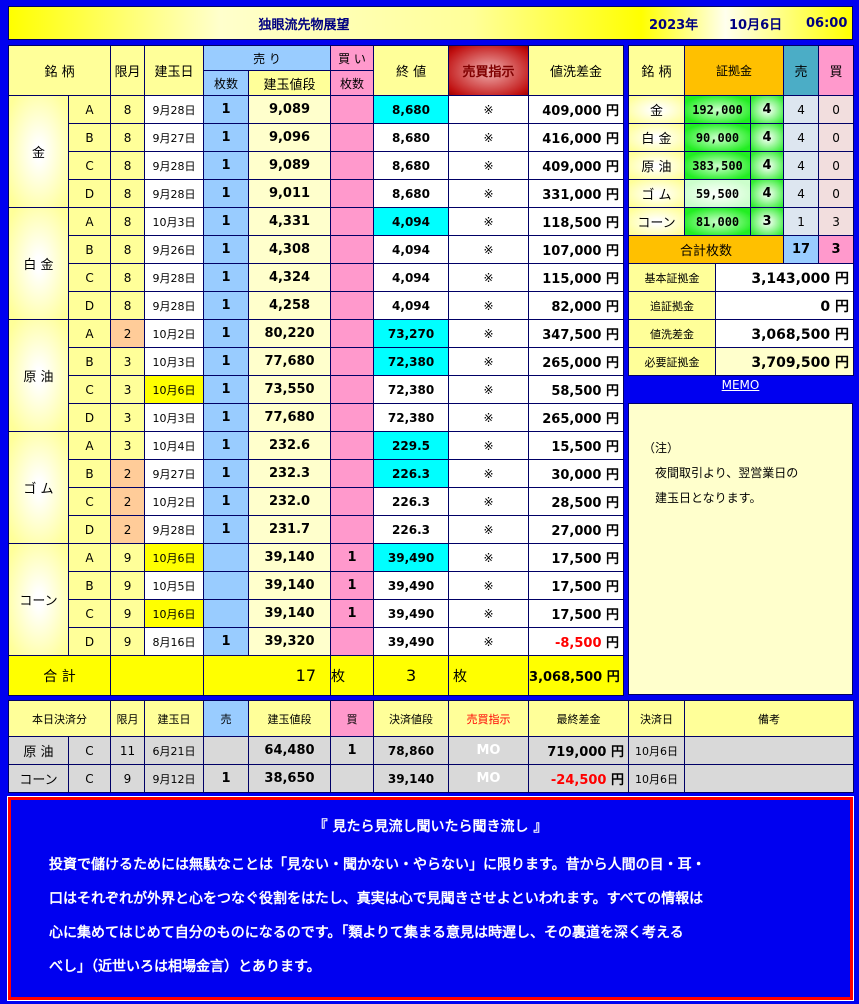  What do you see at coordinates (741, 221) in the screenshot?
I see `margin-row: コーン 81,000 3 1 3` at bounding box center [741, 221].